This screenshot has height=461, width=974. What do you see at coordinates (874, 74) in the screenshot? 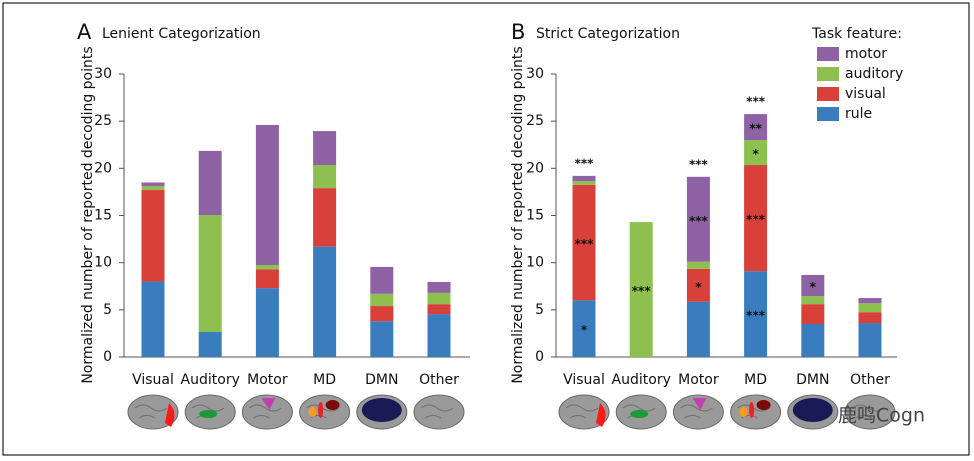
I see `legend-label: auditory` at bounding box center [874, 74].